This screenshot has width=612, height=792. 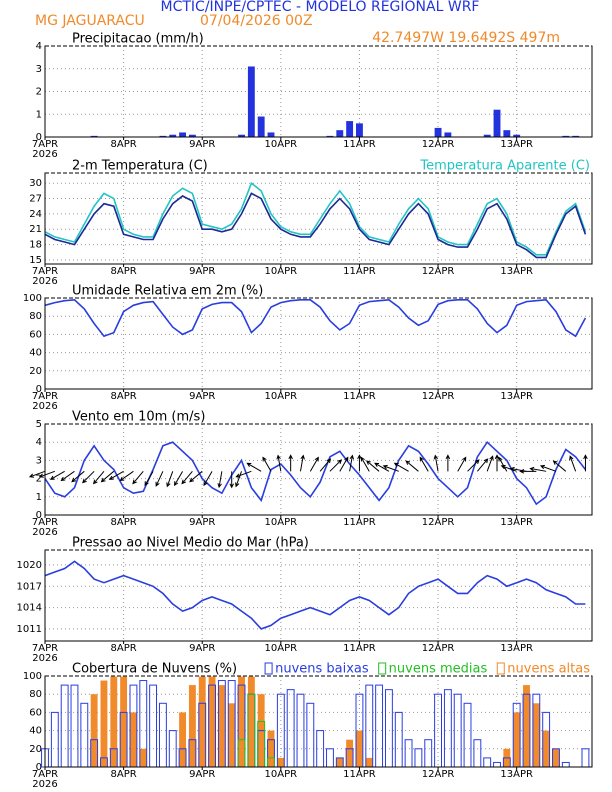 What do you see at coordinates (359, 522) in the screenshot?
I see `x-tick-label: 11APR` at bounding box center [359, 522].